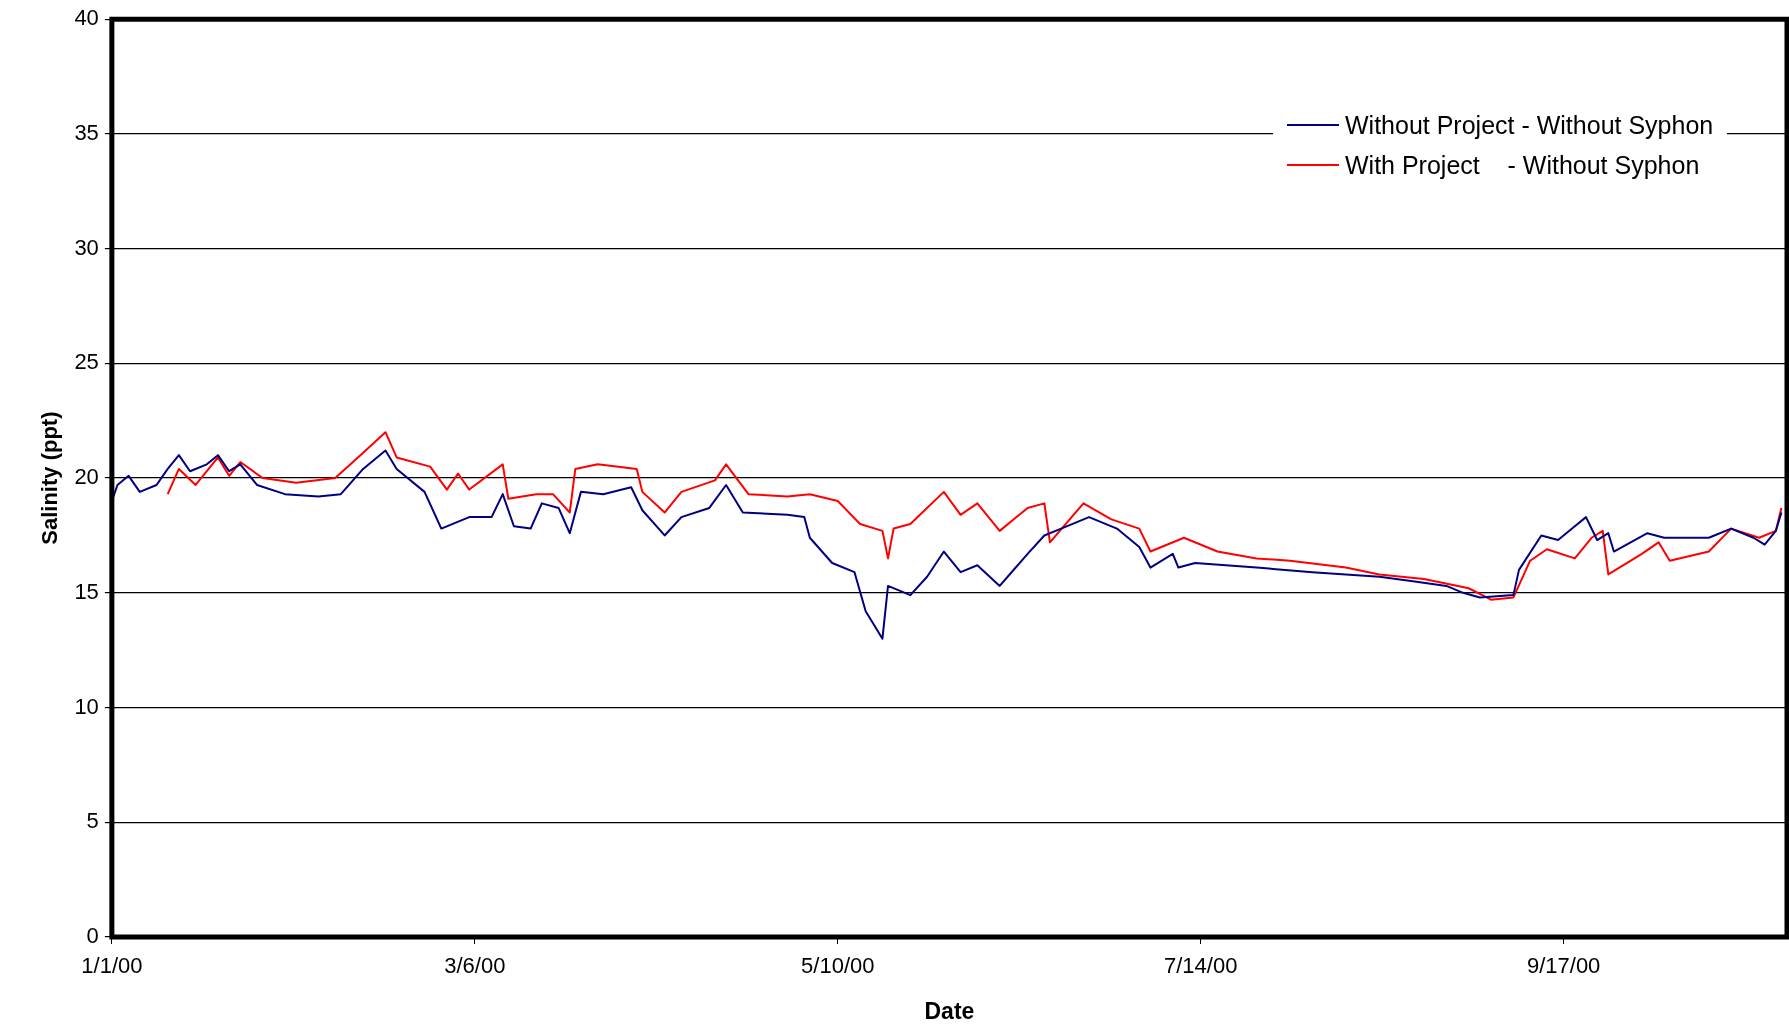 The image size is (1789, 1036). I want to click on x-tick-label: 7/14/00, so click(1201, 966).